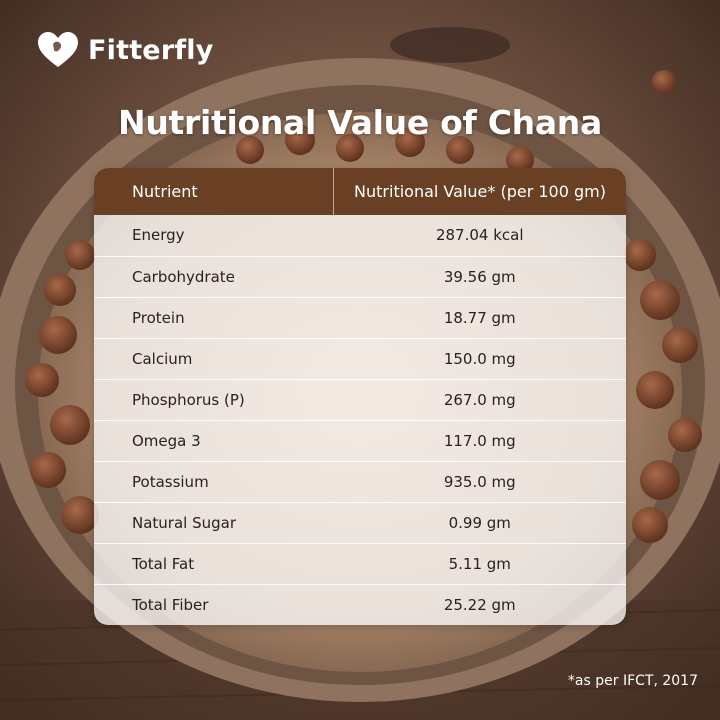  I want to click on nutrient-name: Phosphorus (P), so click(188, 399).